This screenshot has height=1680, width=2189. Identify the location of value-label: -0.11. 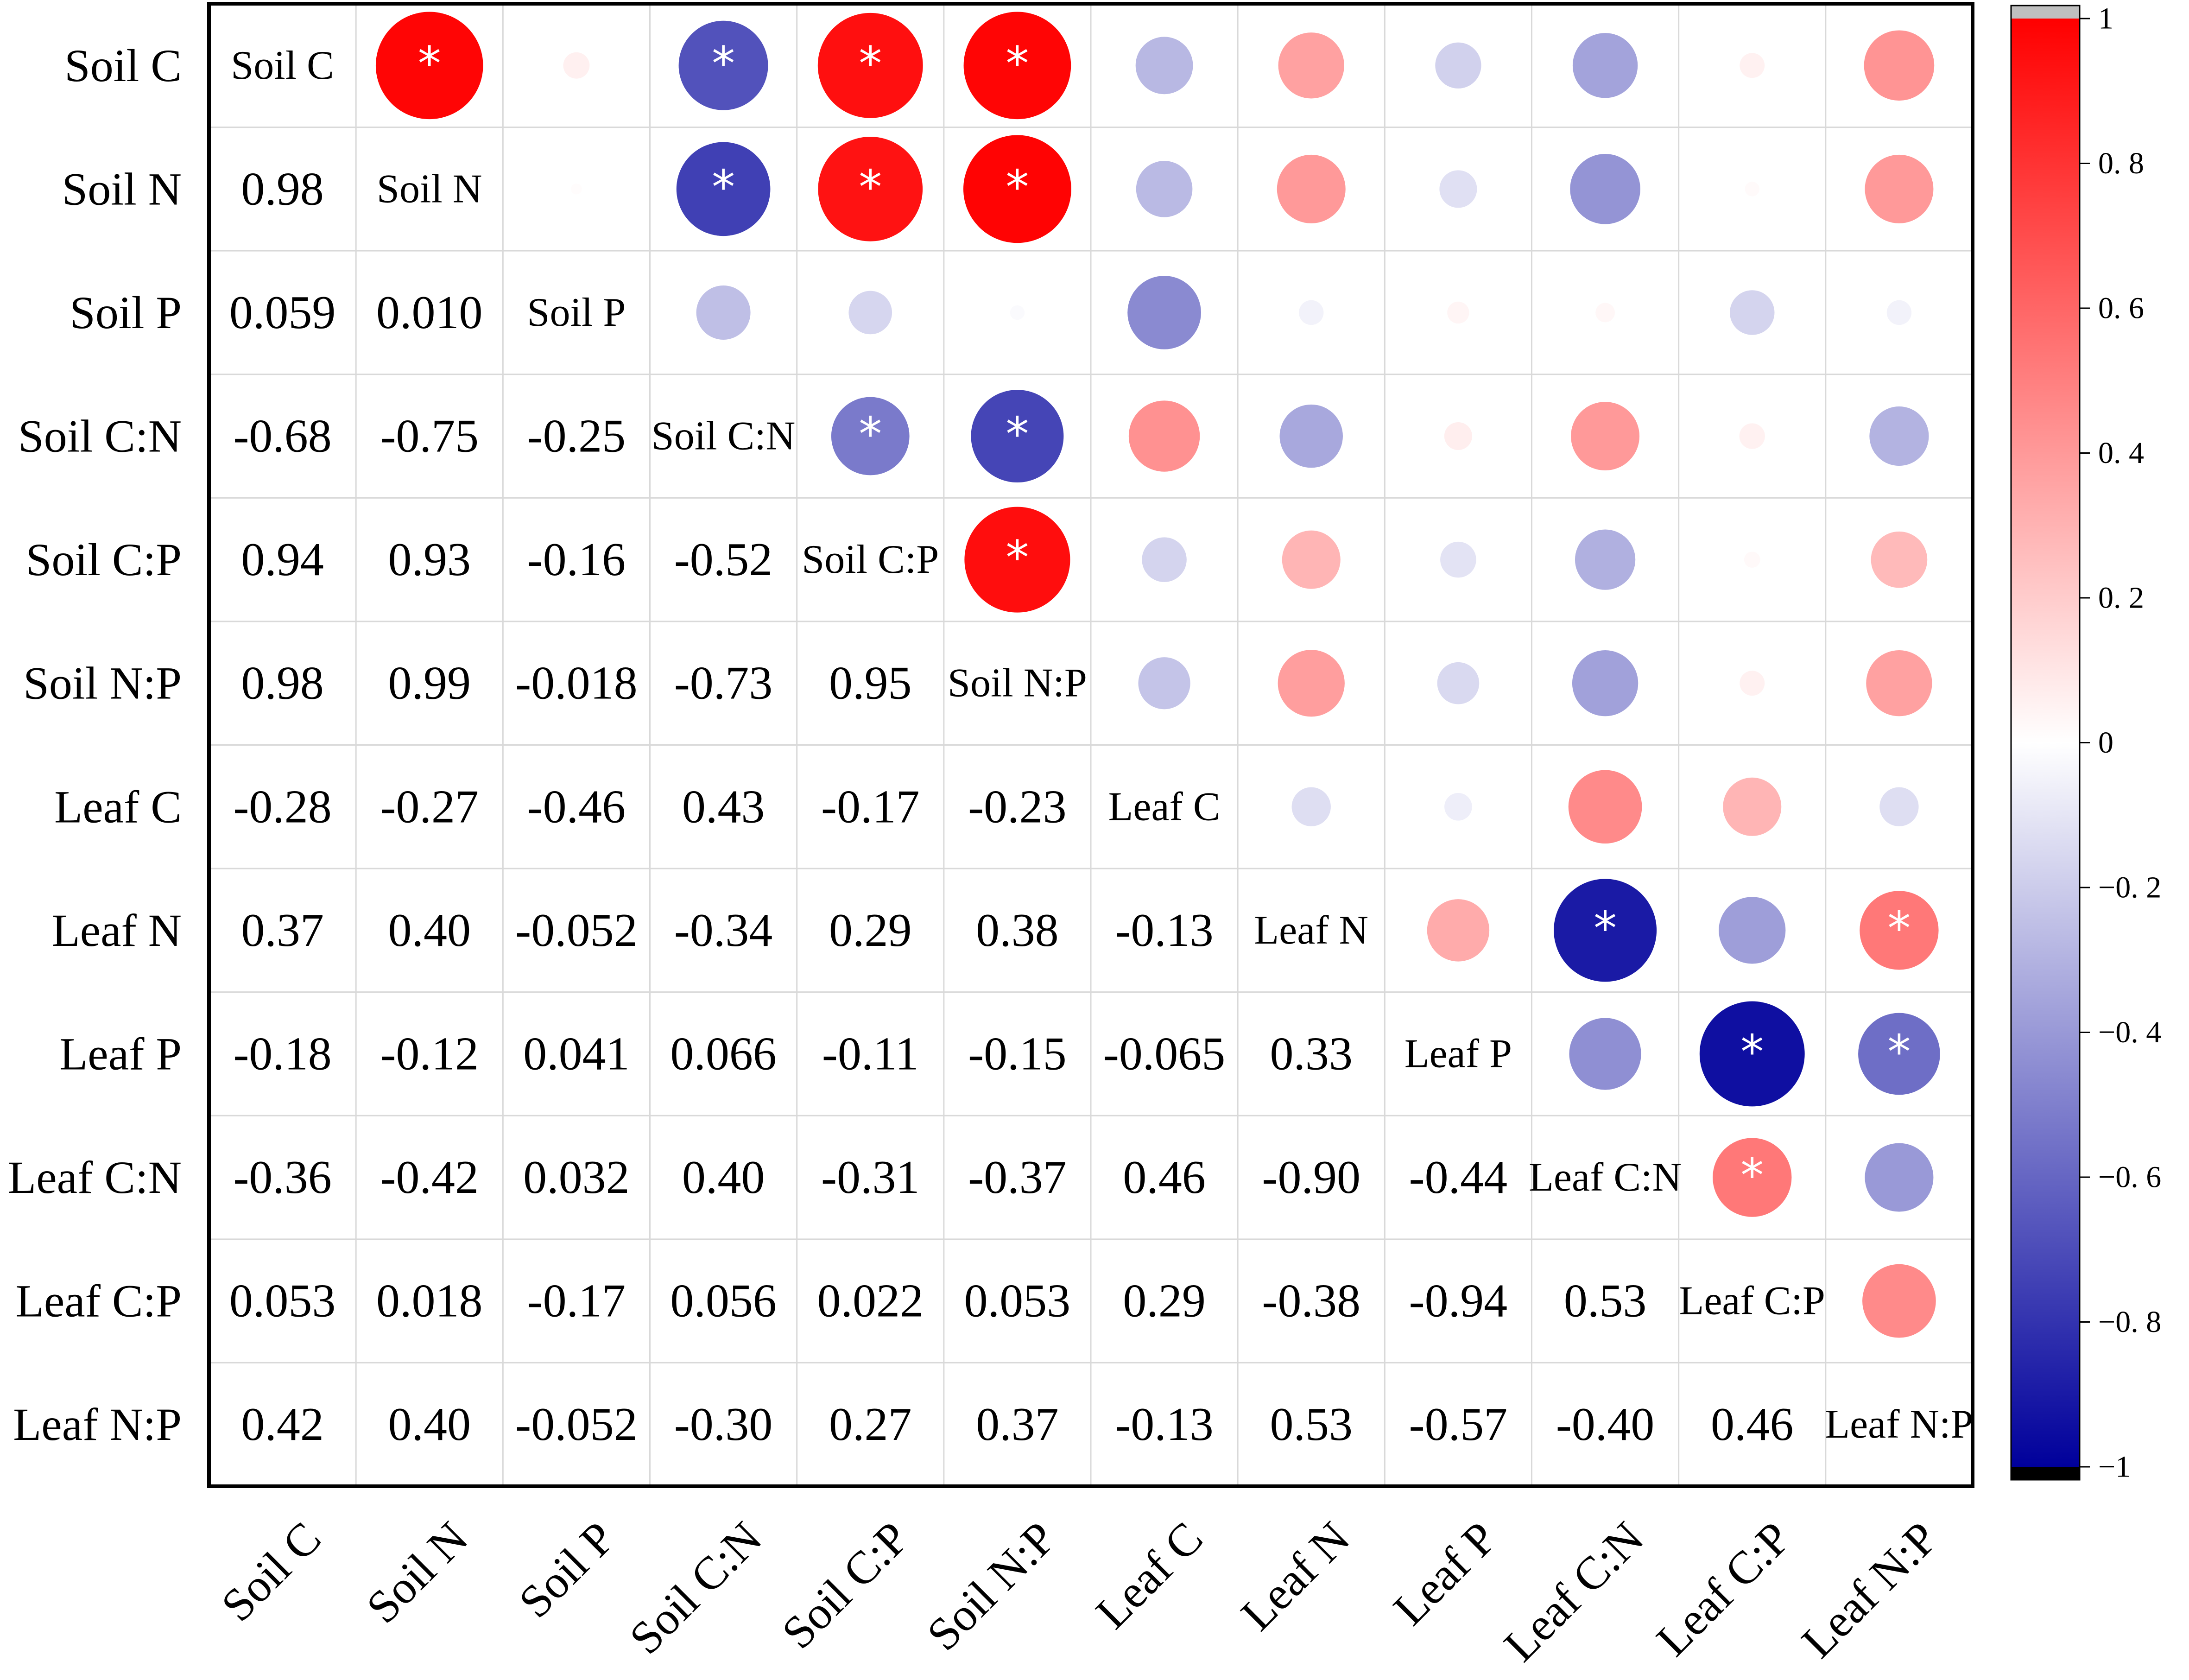
(870, 1054).